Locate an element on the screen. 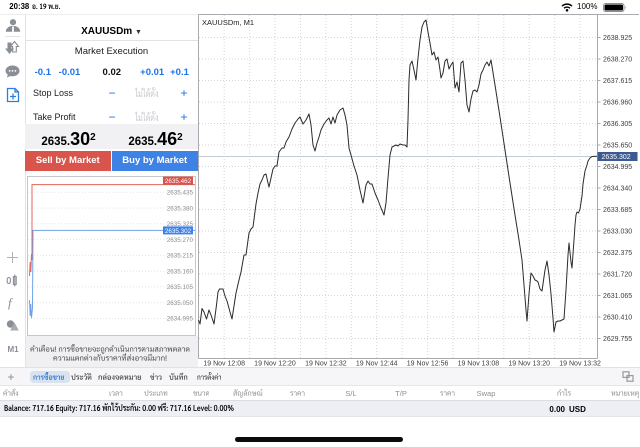 The height and width of the screenshot is (447, 640). svg-text: 2631.720 is located at coordinates (617, 275).